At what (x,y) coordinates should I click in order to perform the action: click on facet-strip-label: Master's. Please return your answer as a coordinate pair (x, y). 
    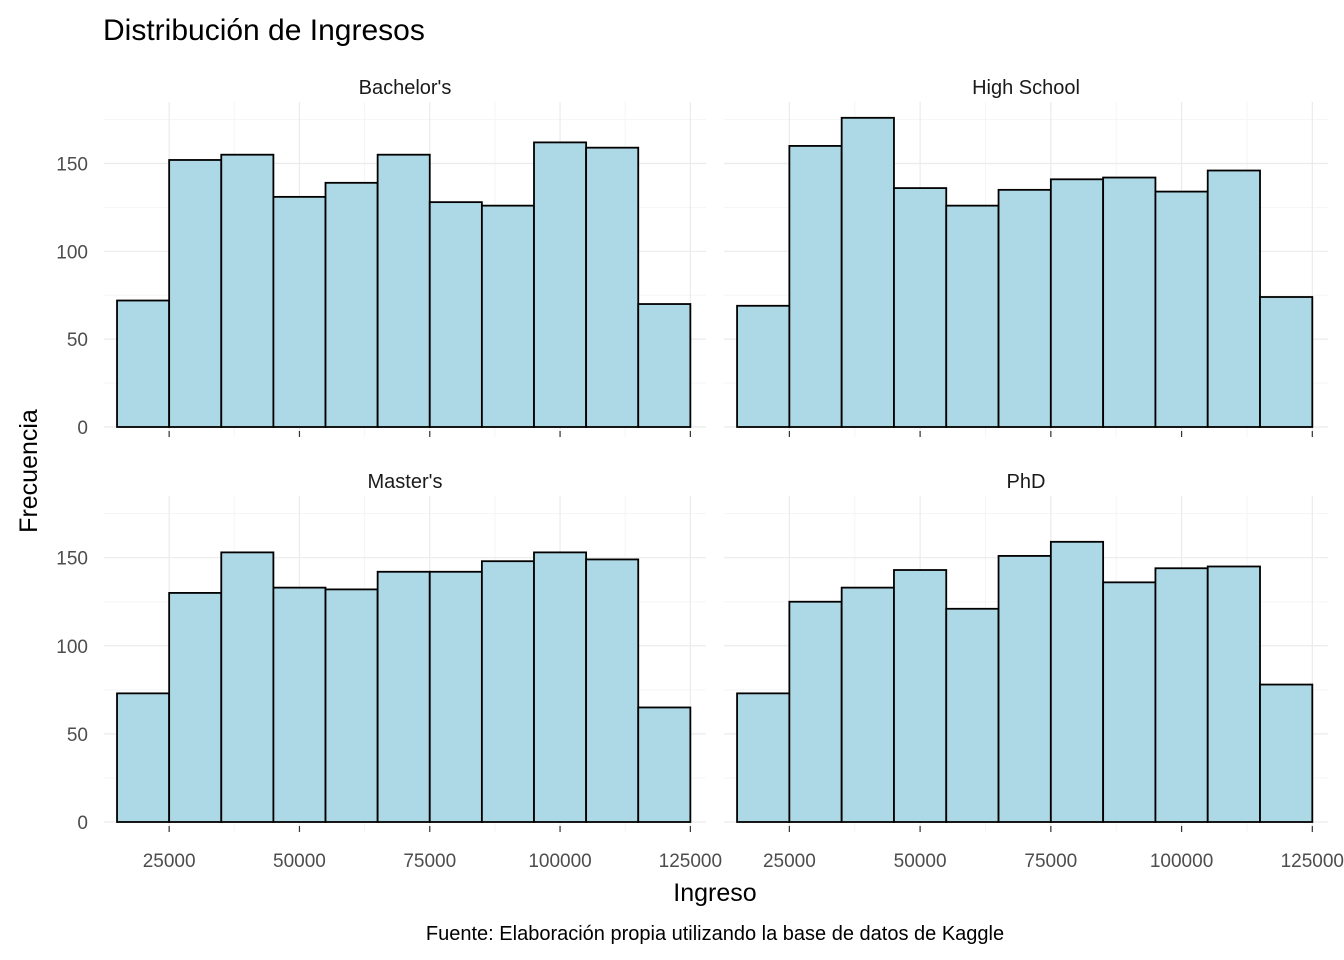
    Looking at the image, I should click on (405, 482).